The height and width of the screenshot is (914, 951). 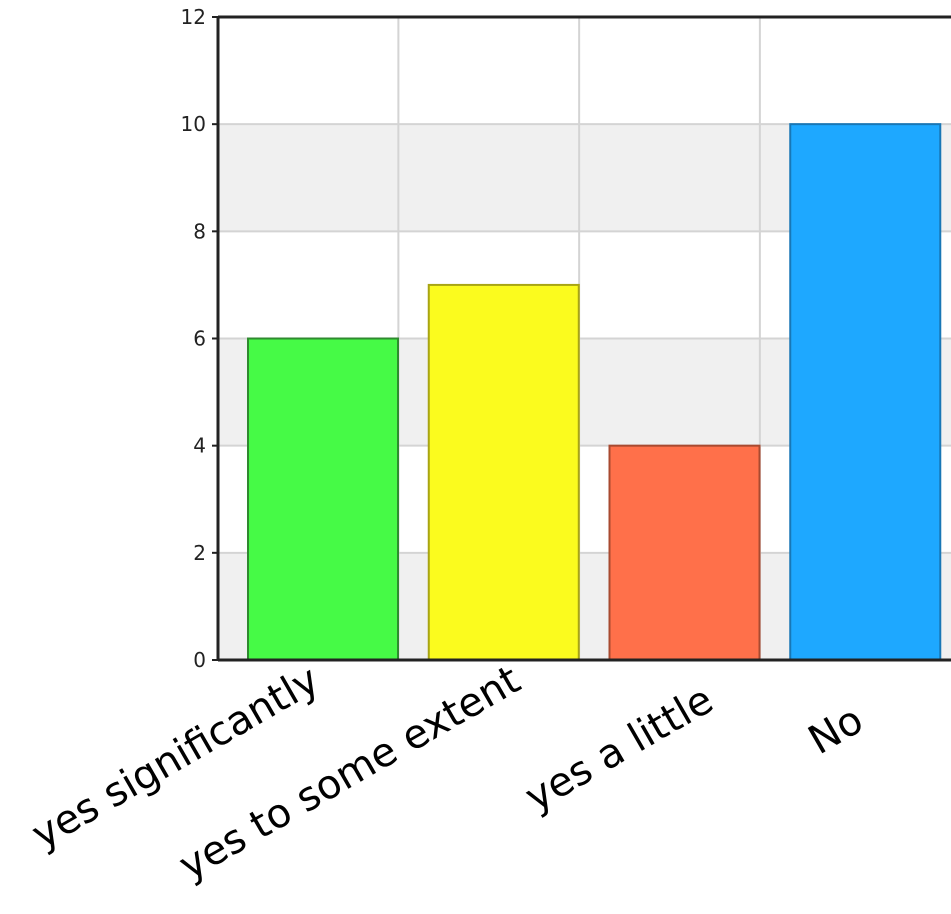 What do you see at coordinates (193, 17) in the screenshot?
I see `y-tick-label: 12` at bounding box center [193, 17].